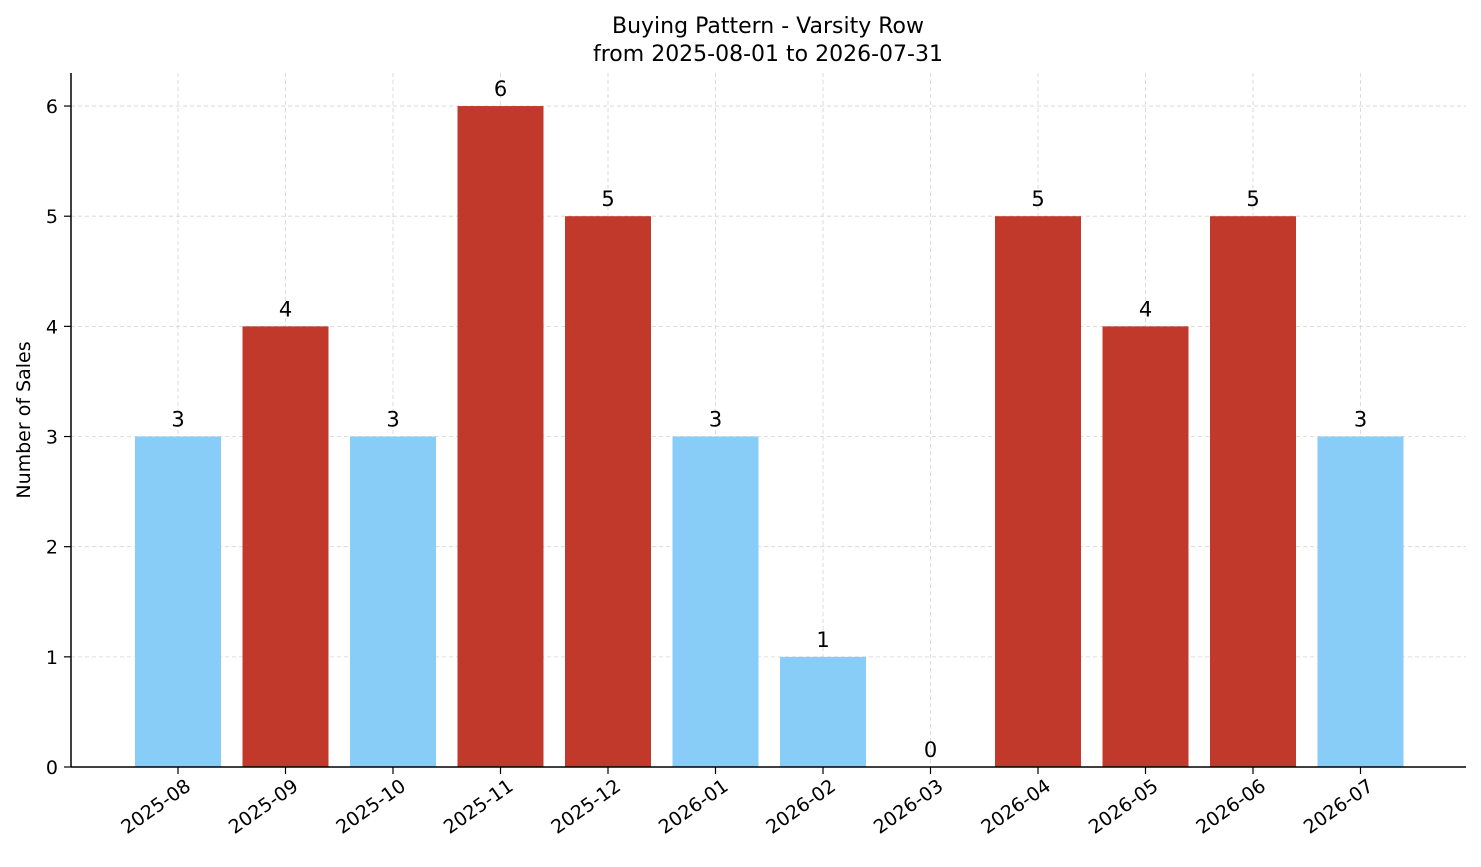  I want to click on y-axis-label: Number of Sales, so click(24, 419).